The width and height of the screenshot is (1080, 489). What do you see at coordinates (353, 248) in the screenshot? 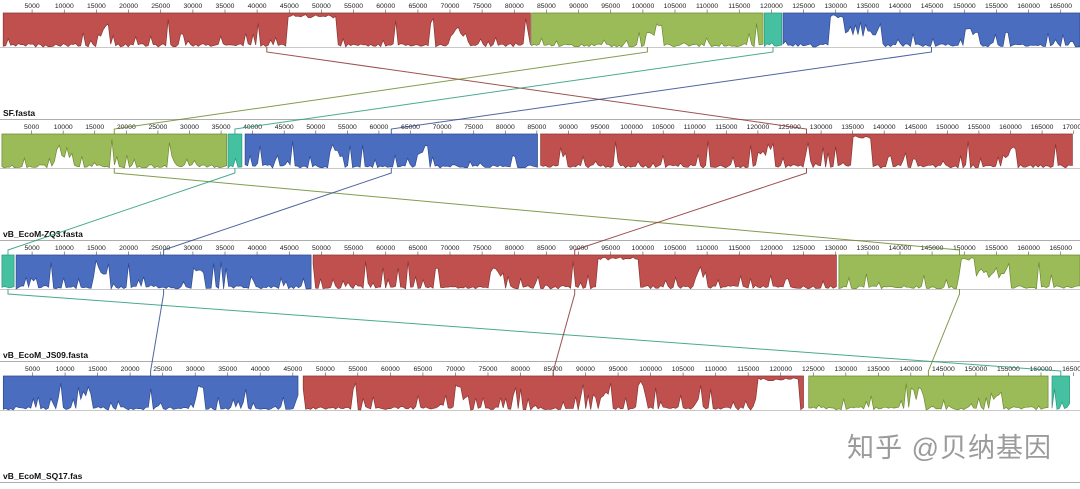
I see `ruler-label: 55000` at bounding box center [353, 248].